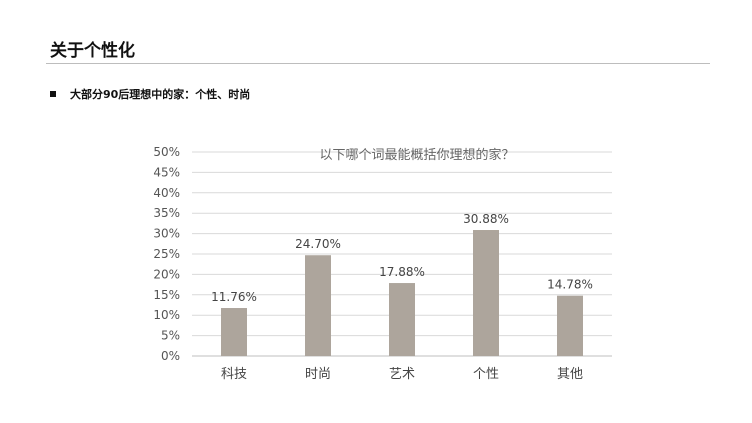 The height and width of the screenshot is (423, 752). What do you see at coordinates (318, 244) in the screenshot?
I see `data-label: 24.70%` at bounding box center [318, 244].